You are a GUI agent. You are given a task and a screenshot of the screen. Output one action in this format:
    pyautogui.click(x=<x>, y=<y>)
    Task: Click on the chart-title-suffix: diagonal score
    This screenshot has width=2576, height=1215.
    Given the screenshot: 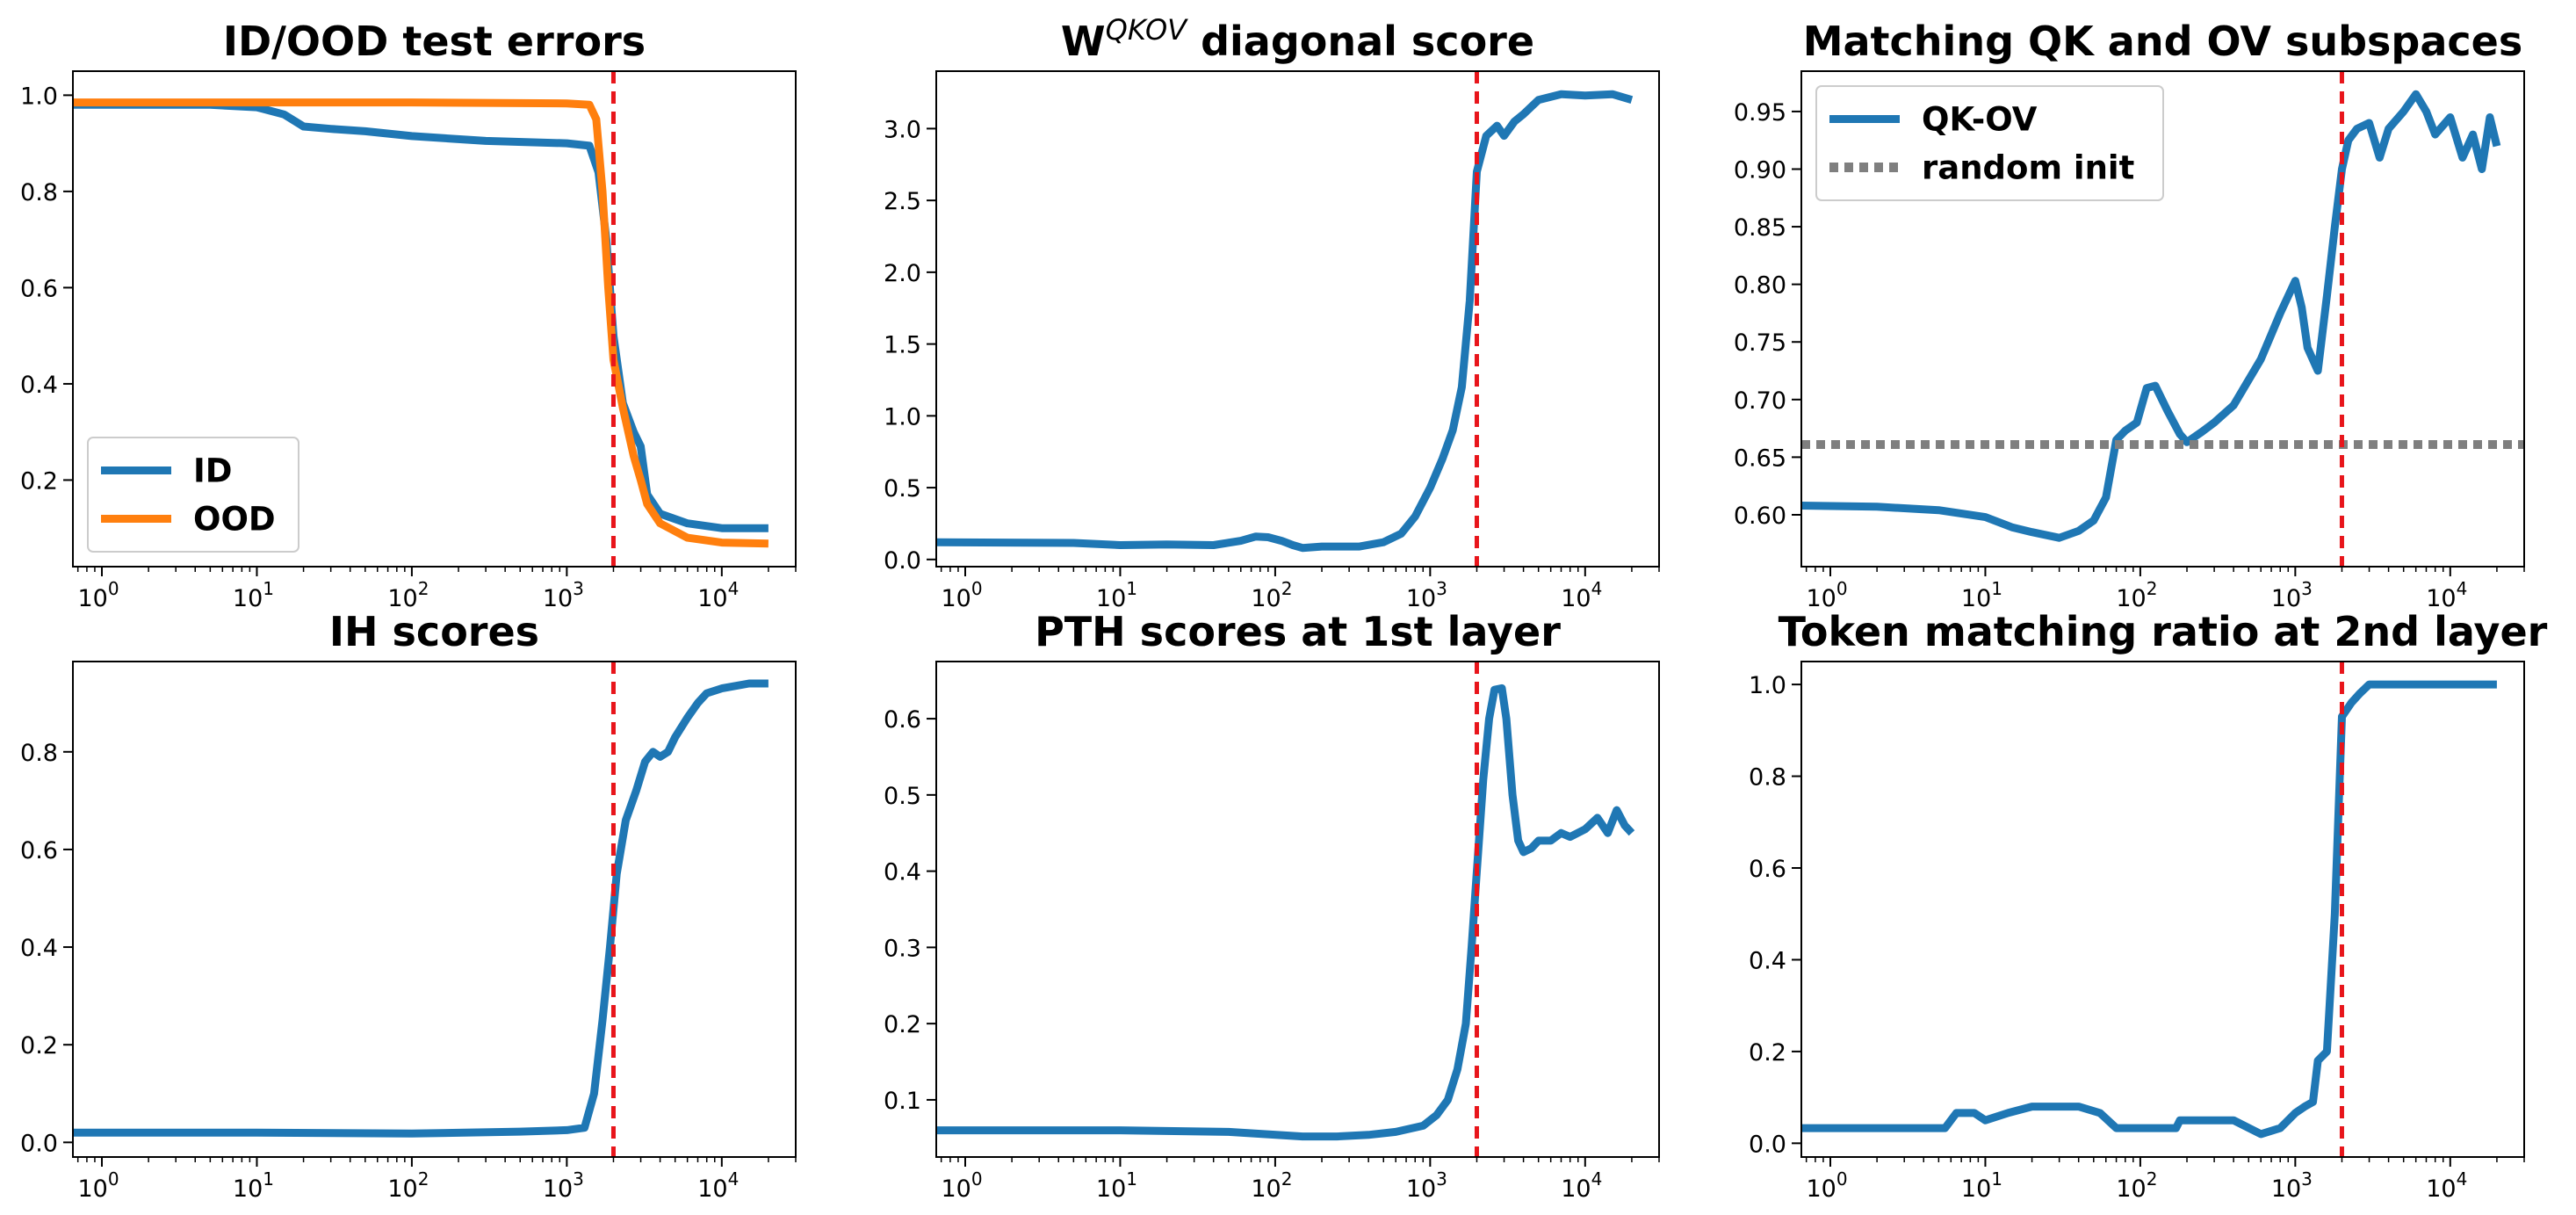 What is the action you would take?
    pyautogui.click(x=1360, y=41)
    